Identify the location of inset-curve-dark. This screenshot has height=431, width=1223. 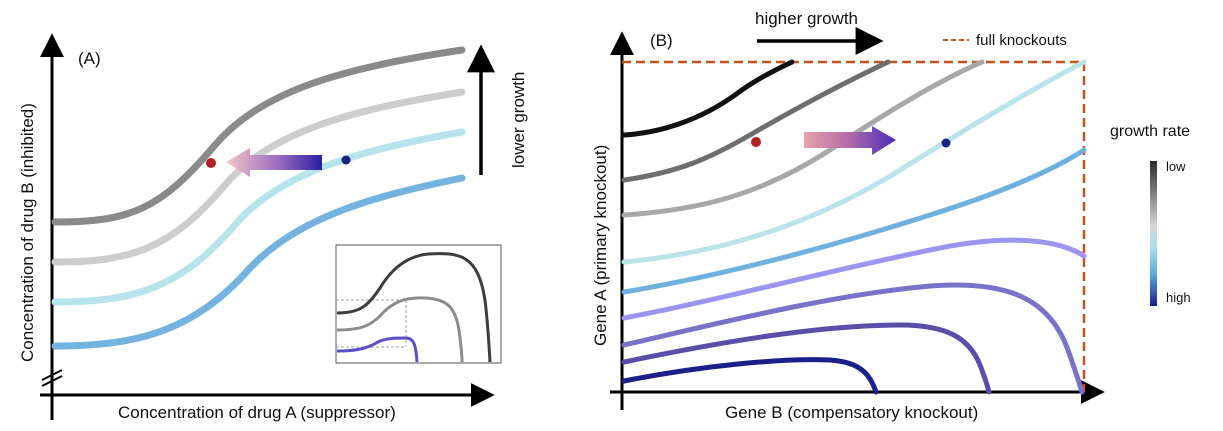
(414, 307).